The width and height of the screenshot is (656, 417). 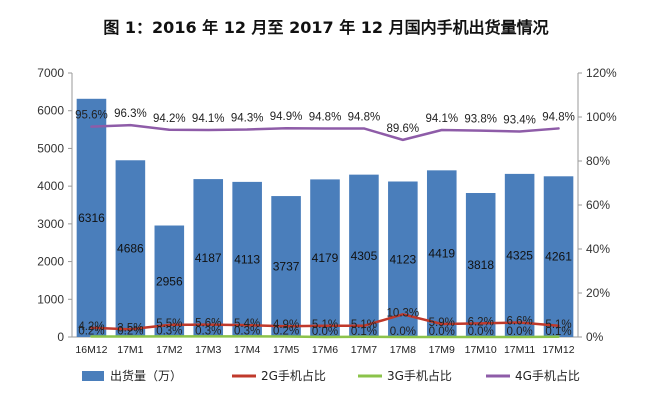 I want to click on series-2g-label: 4.2%, so click(x=91, y=327).